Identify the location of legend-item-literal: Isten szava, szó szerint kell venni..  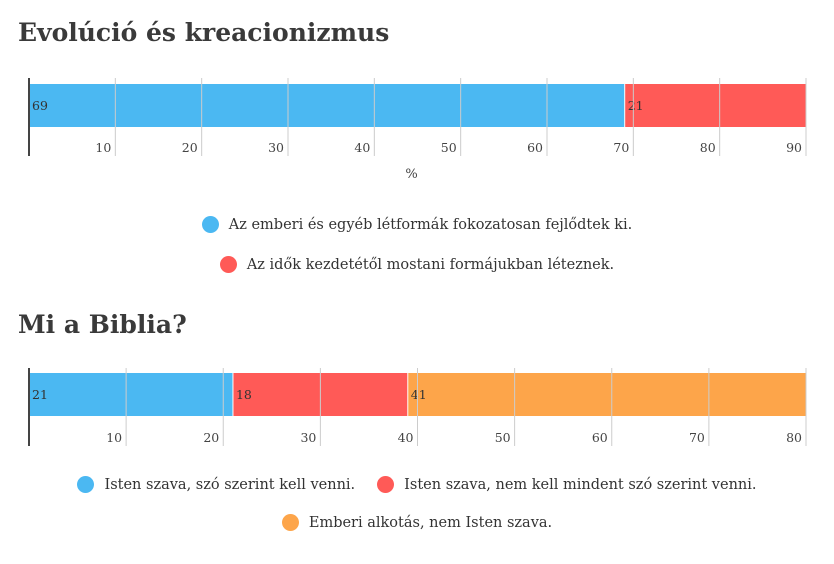
(216, 484).